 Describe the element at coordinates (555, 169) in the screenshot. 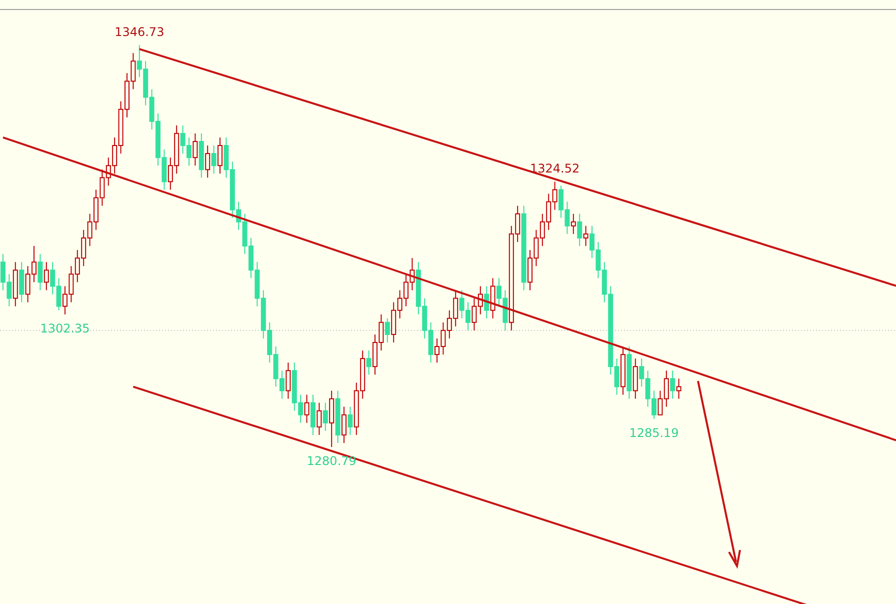

I see `annotation: 1324.52` at that location.